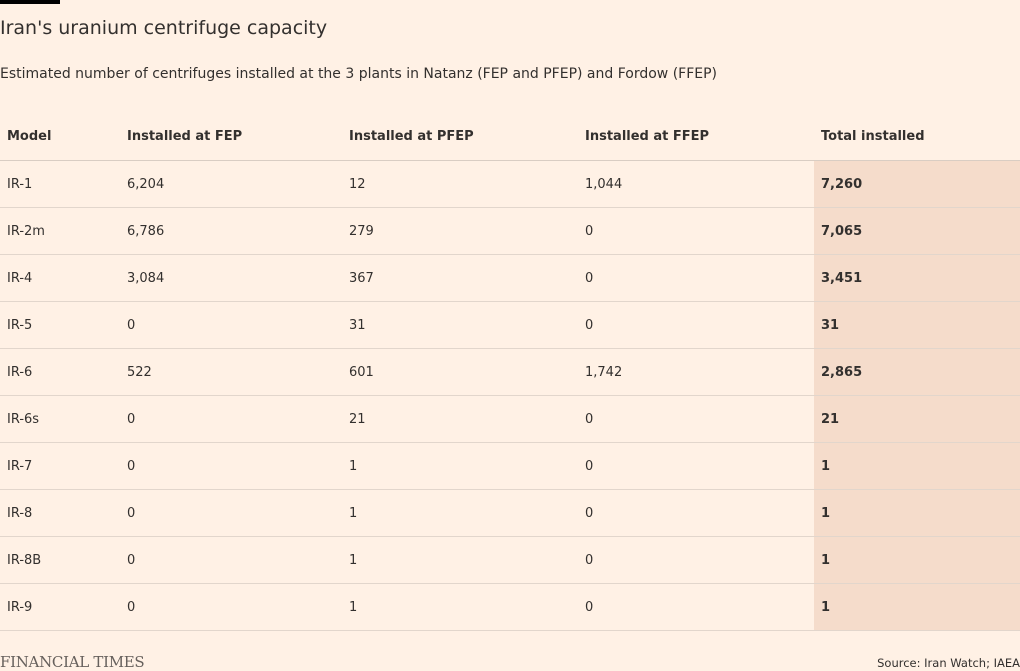  What do you see at coordinates (948, 663) in the screenshot?
I see `source-note: Source: Iran Watch; IAEA` at bounding box center [948, 663].